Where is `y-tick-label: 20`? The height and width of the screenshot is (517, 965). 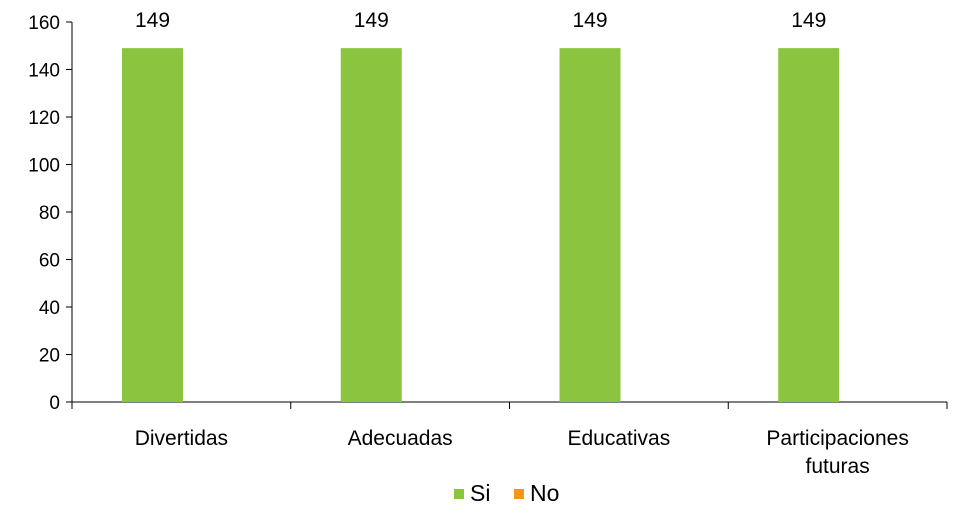 y-tick-label: 20 is located at coordinates (49, 356).